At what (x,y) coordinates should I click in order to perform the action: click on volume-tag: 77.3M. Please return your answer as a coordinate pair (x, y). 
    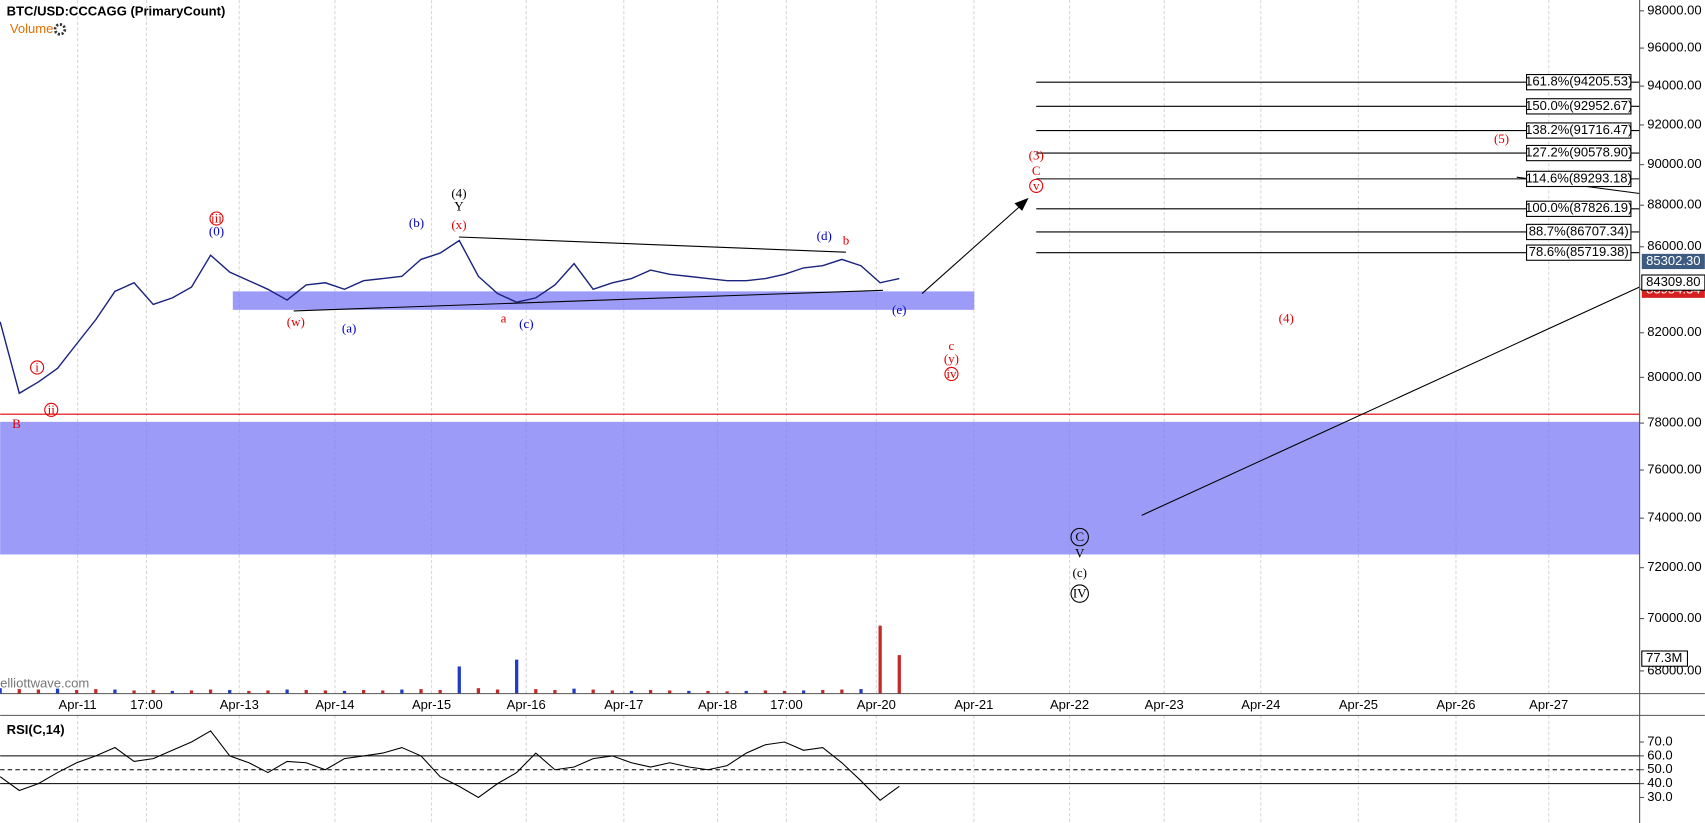
    Looking at the image, I should click on (1664, 657).